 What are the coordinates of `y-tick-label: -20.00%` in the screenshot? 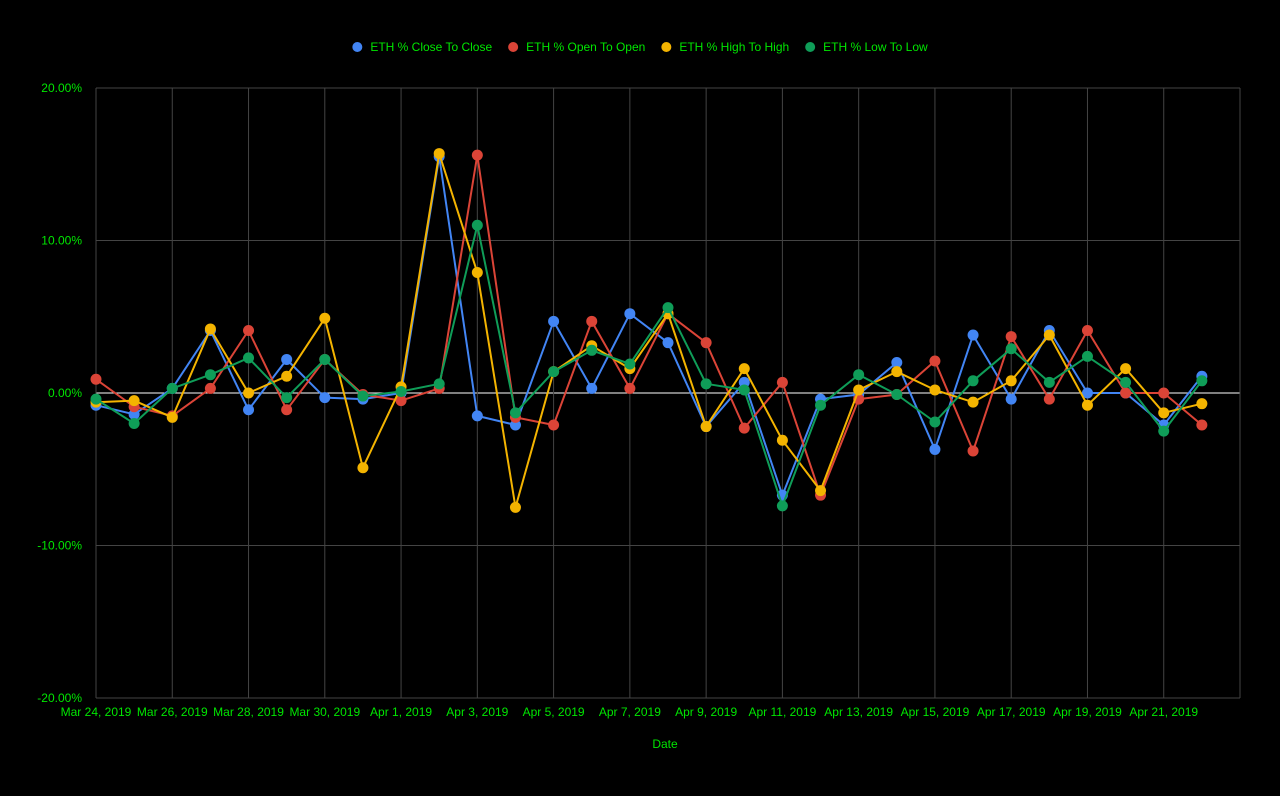 It's located at (59, 698).